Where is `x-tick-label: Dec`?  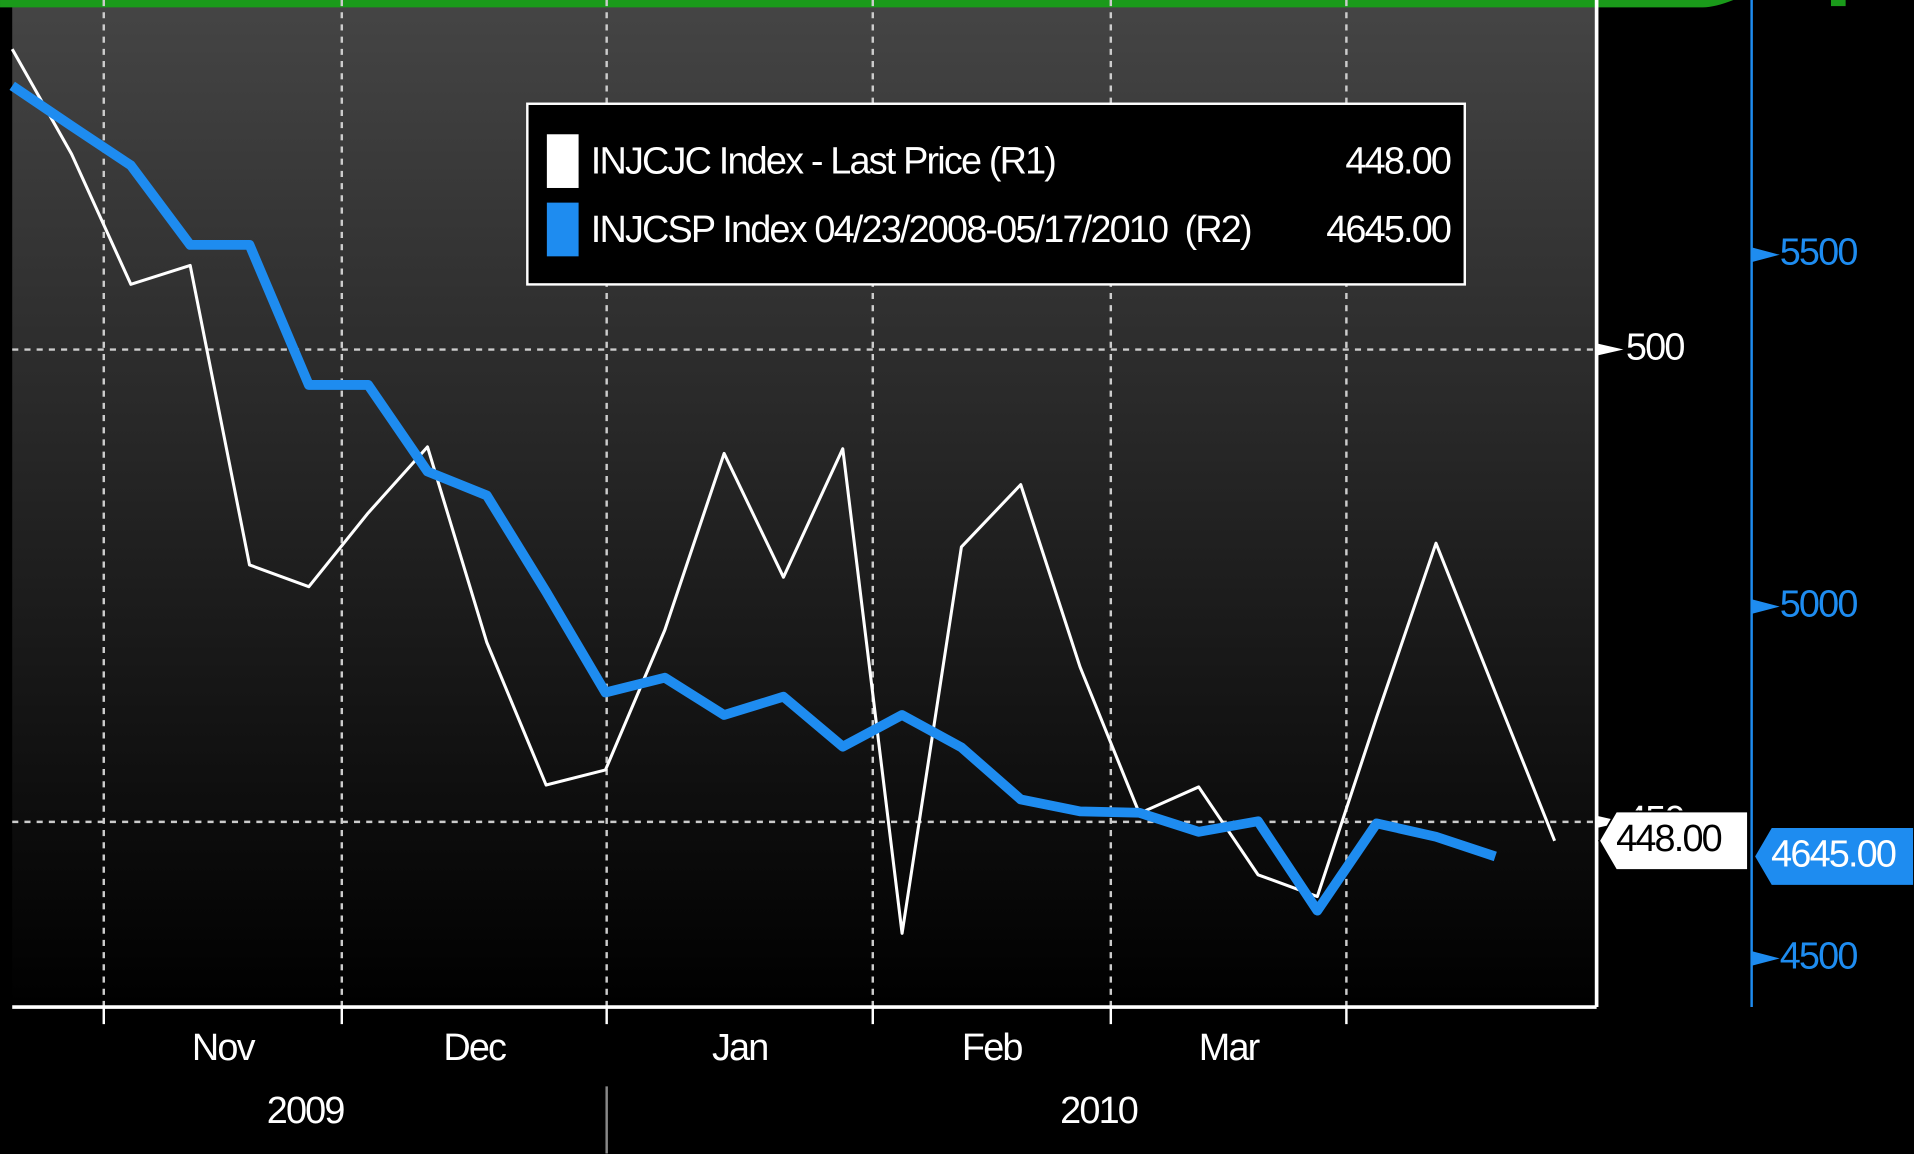
x-tick-label: Dec is located at coordinates (474, 1048).